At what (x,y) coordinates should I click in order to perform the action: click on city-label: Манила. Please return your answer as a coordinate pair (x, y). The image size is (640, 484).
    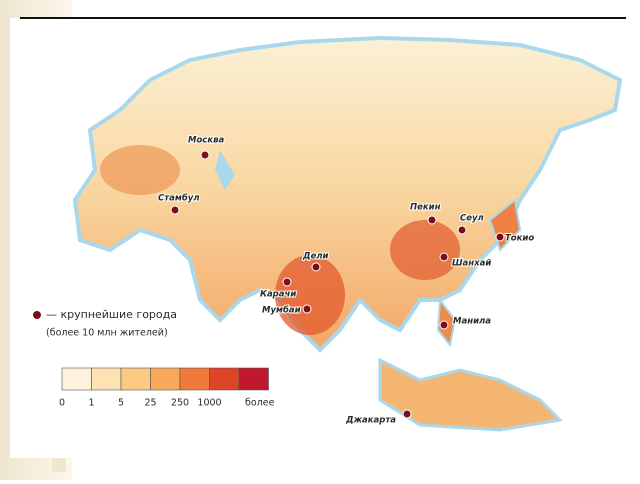
    Looking at the image, I should click on (472, 322).